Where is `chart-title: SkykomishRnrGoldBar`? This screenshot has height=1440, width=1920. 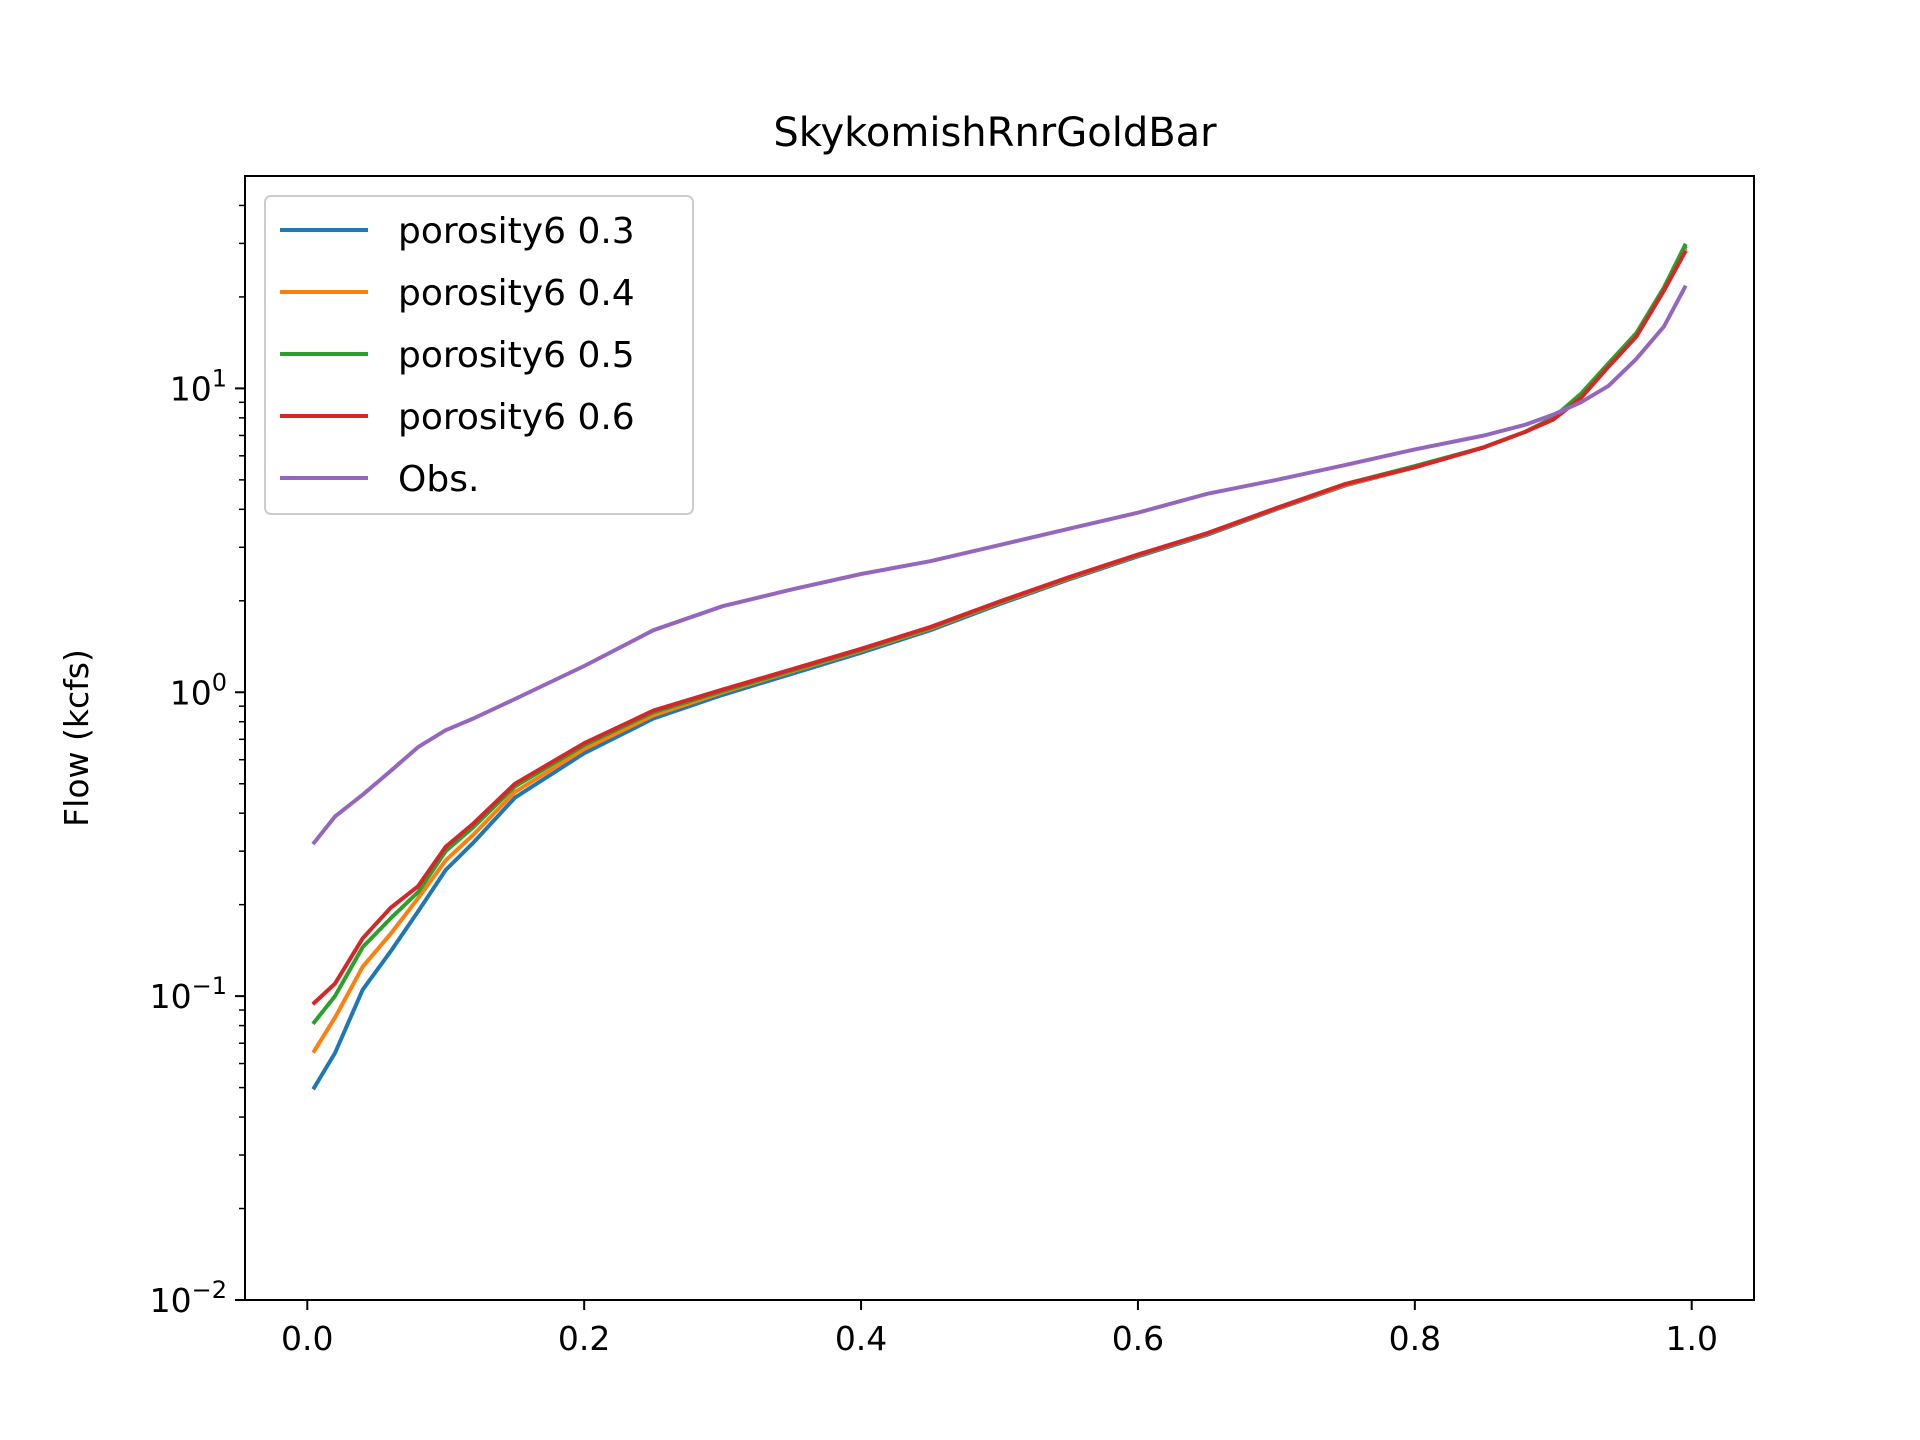
chart-title: SkykomishRnrGoldBar is located at coordinates (995, 133).